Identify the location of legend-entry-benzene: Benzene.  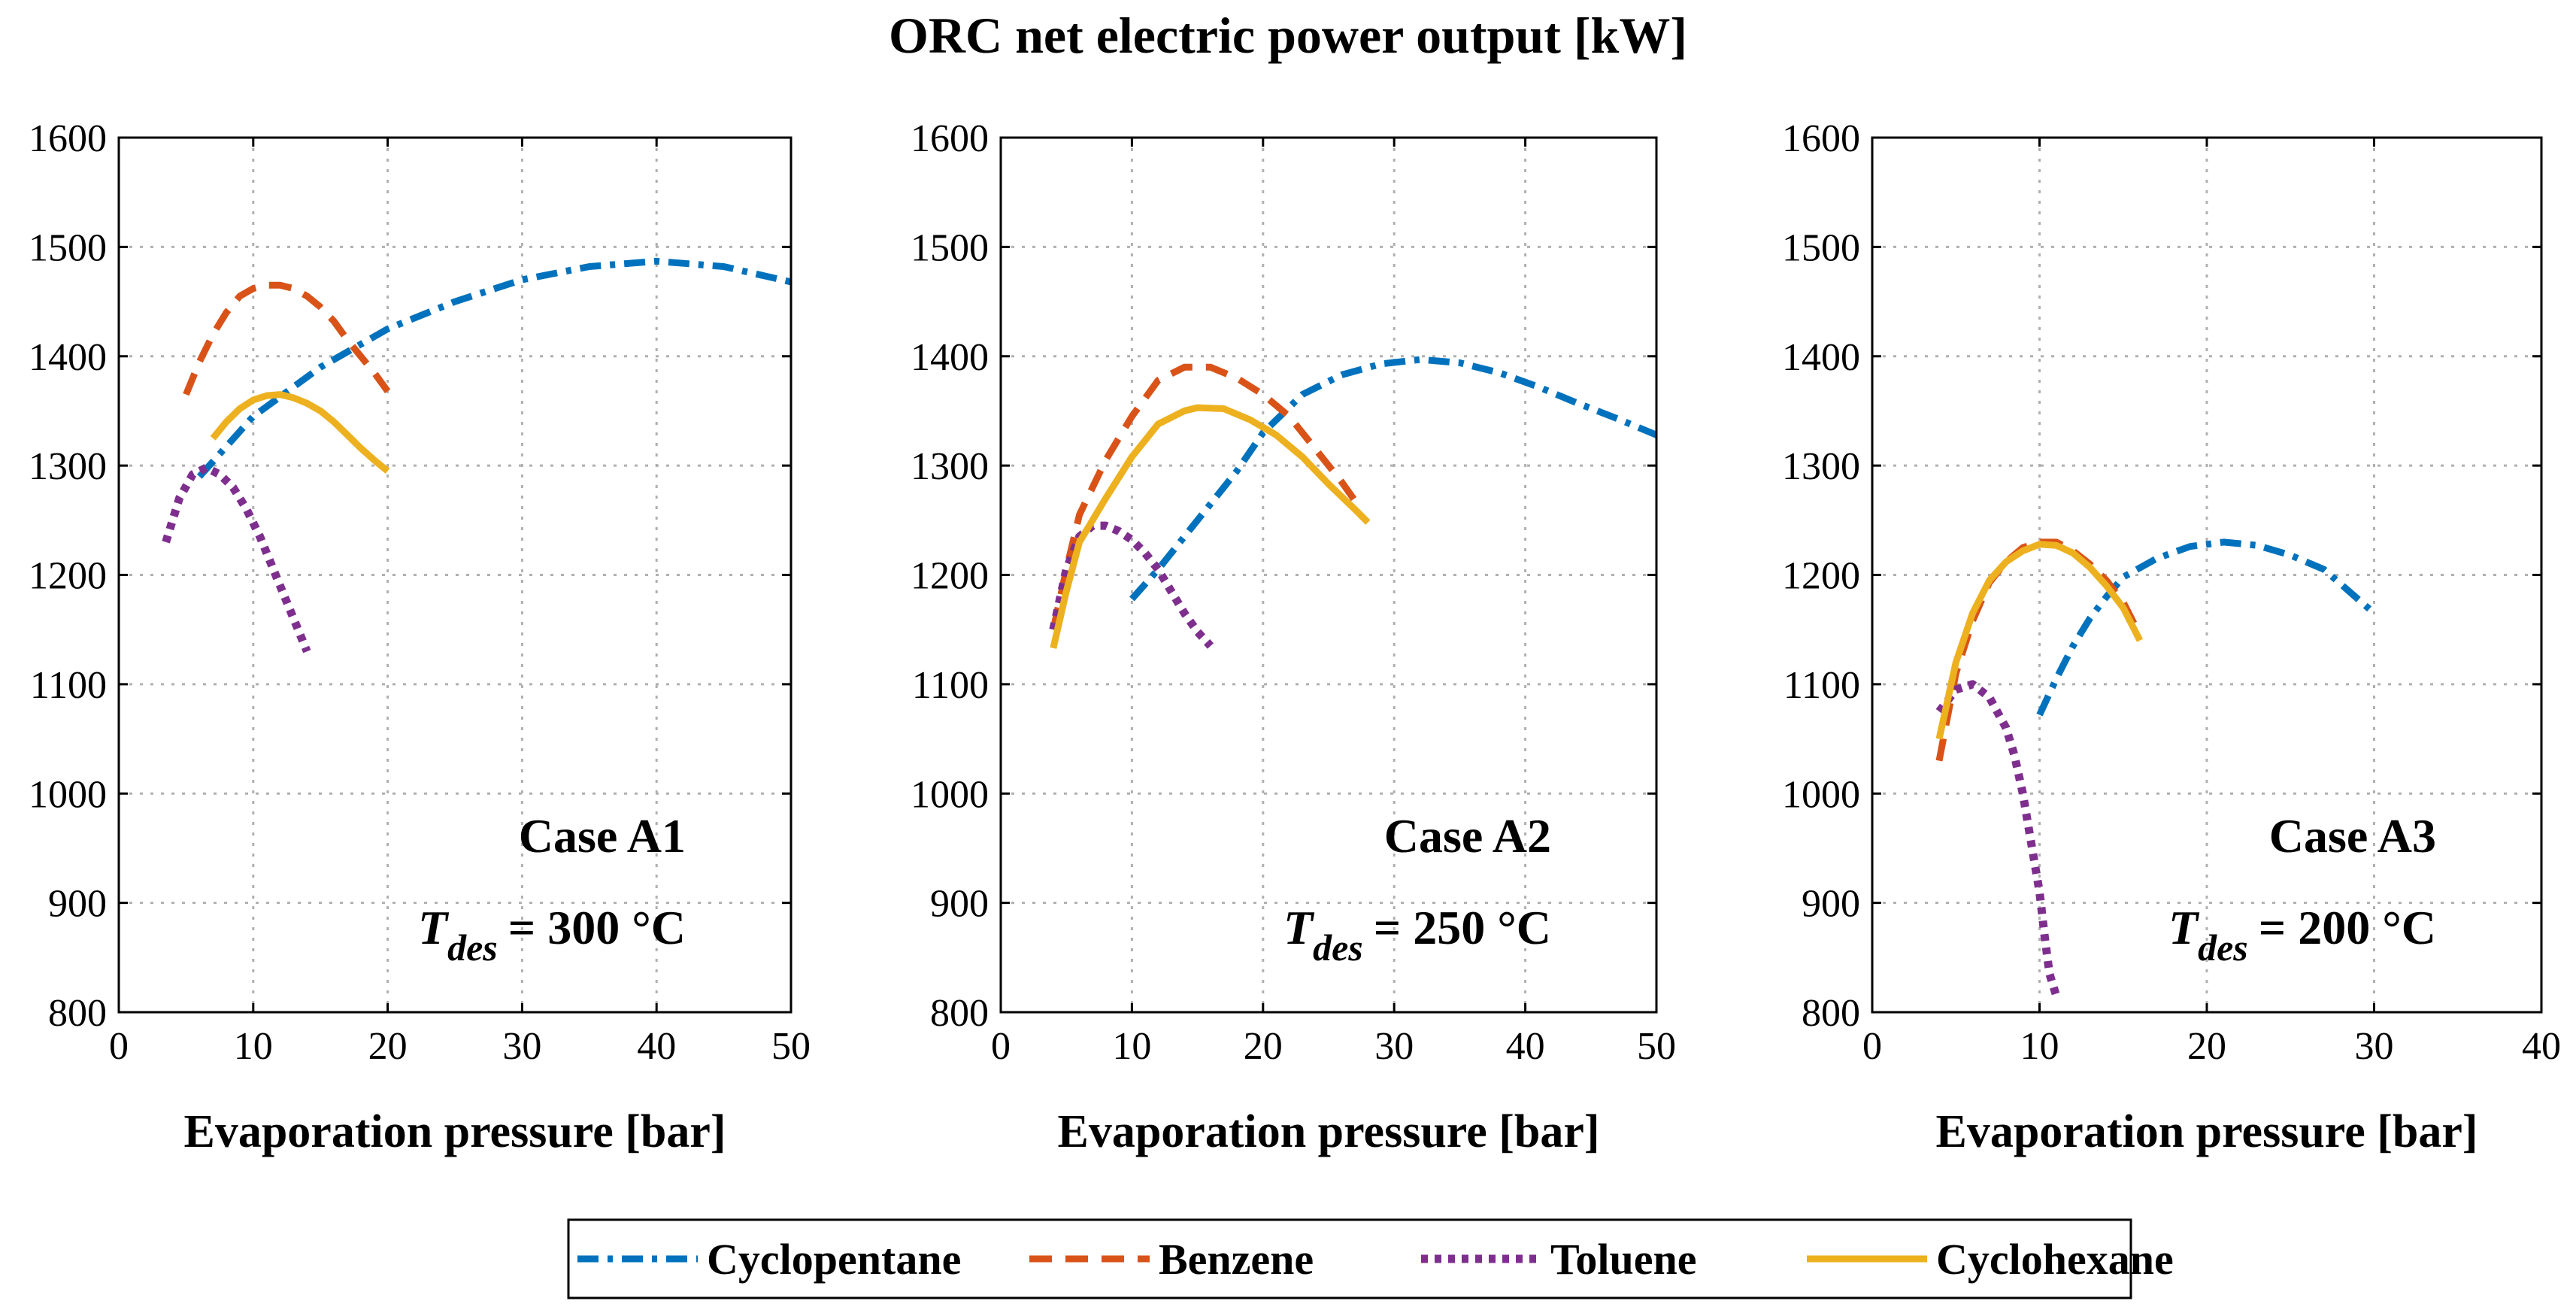
(1171, 1259).